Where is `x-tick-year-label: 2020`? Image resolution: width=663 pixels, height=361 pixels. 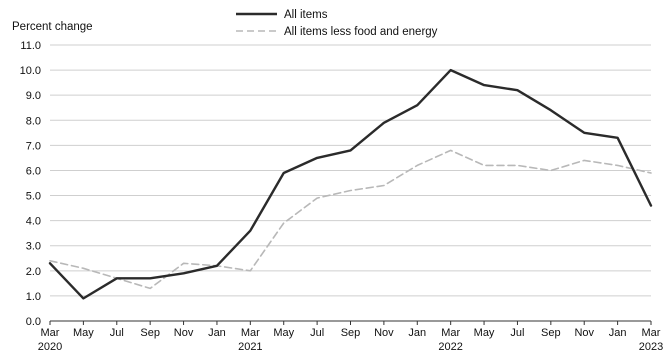 x-tick-year-label: 2020 is located at coordinates (50, 347).